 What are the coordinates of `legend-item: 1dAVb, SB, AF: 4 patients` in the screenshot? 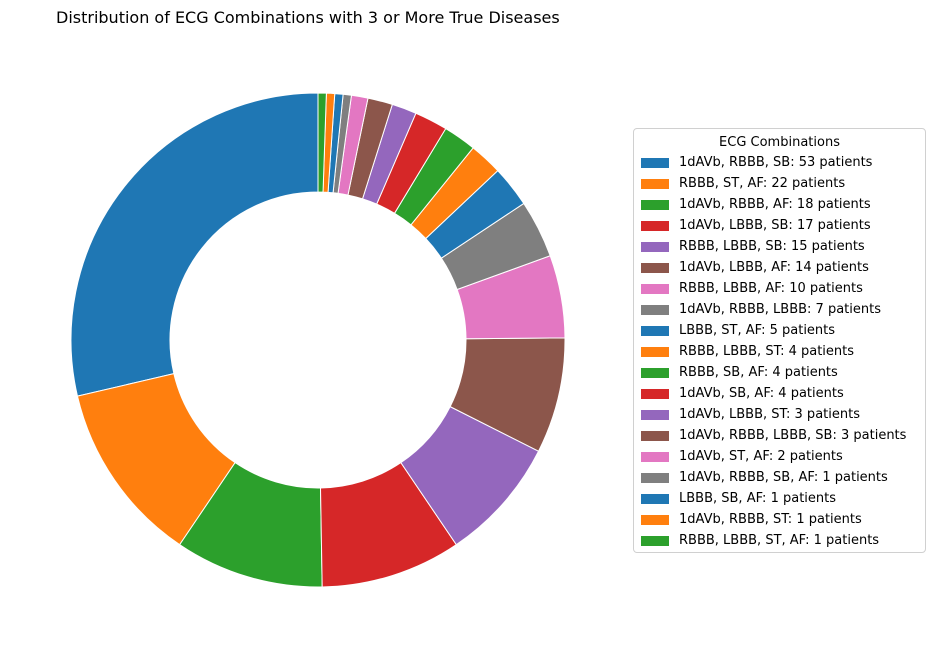 It's located at (779, 393).